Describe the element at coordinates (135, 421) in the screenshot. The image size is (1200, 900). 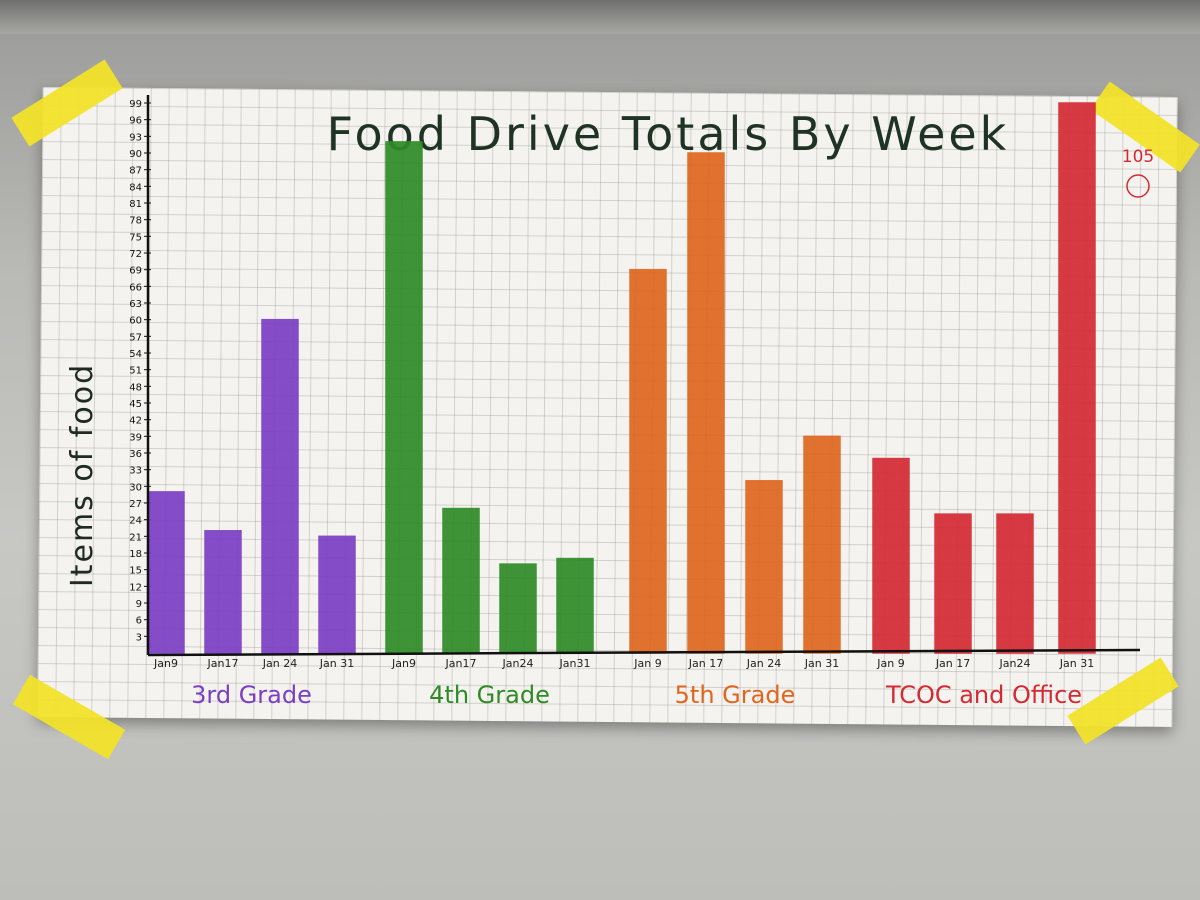
I see `y-tick-label: 42` at that location.